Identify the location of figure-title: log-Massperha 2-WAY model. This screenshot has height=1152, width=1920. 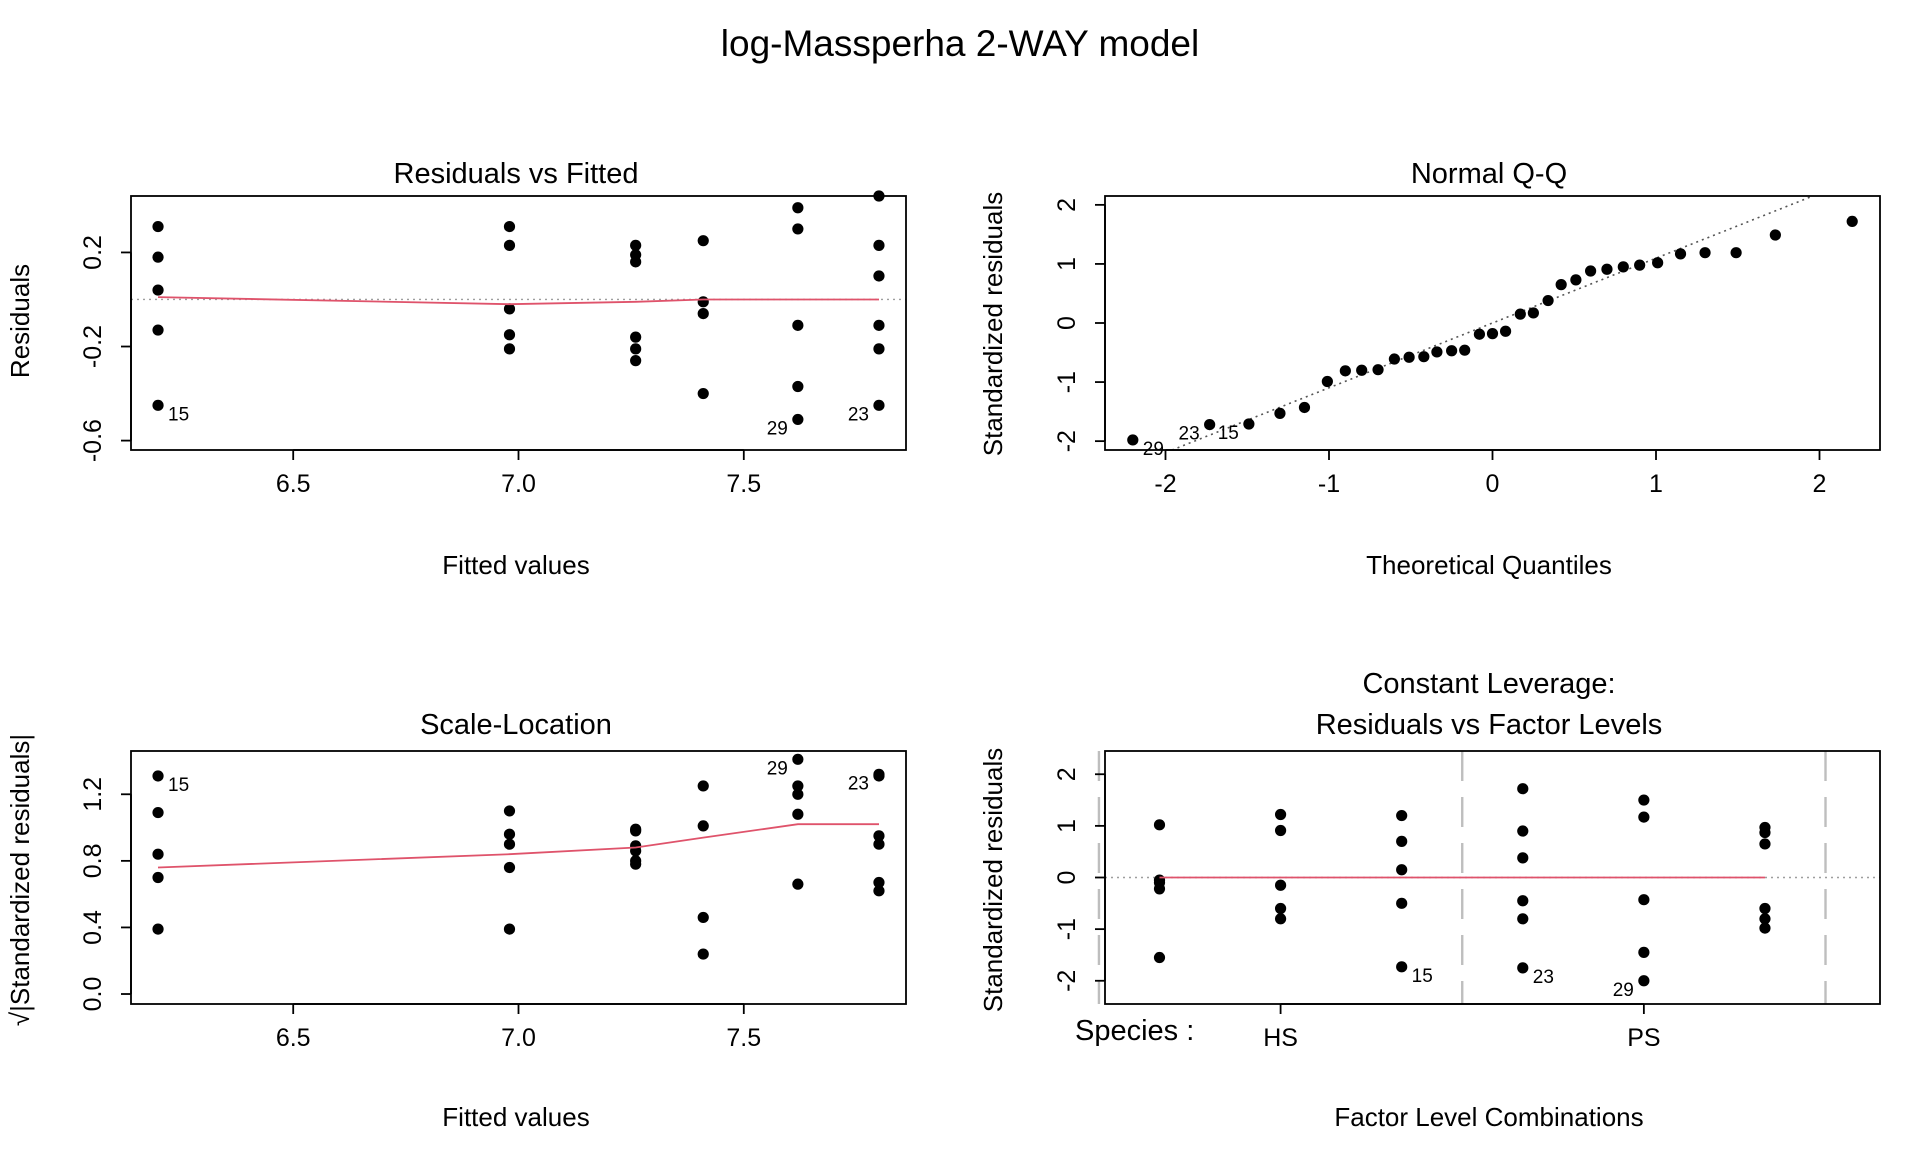
(960, 43).